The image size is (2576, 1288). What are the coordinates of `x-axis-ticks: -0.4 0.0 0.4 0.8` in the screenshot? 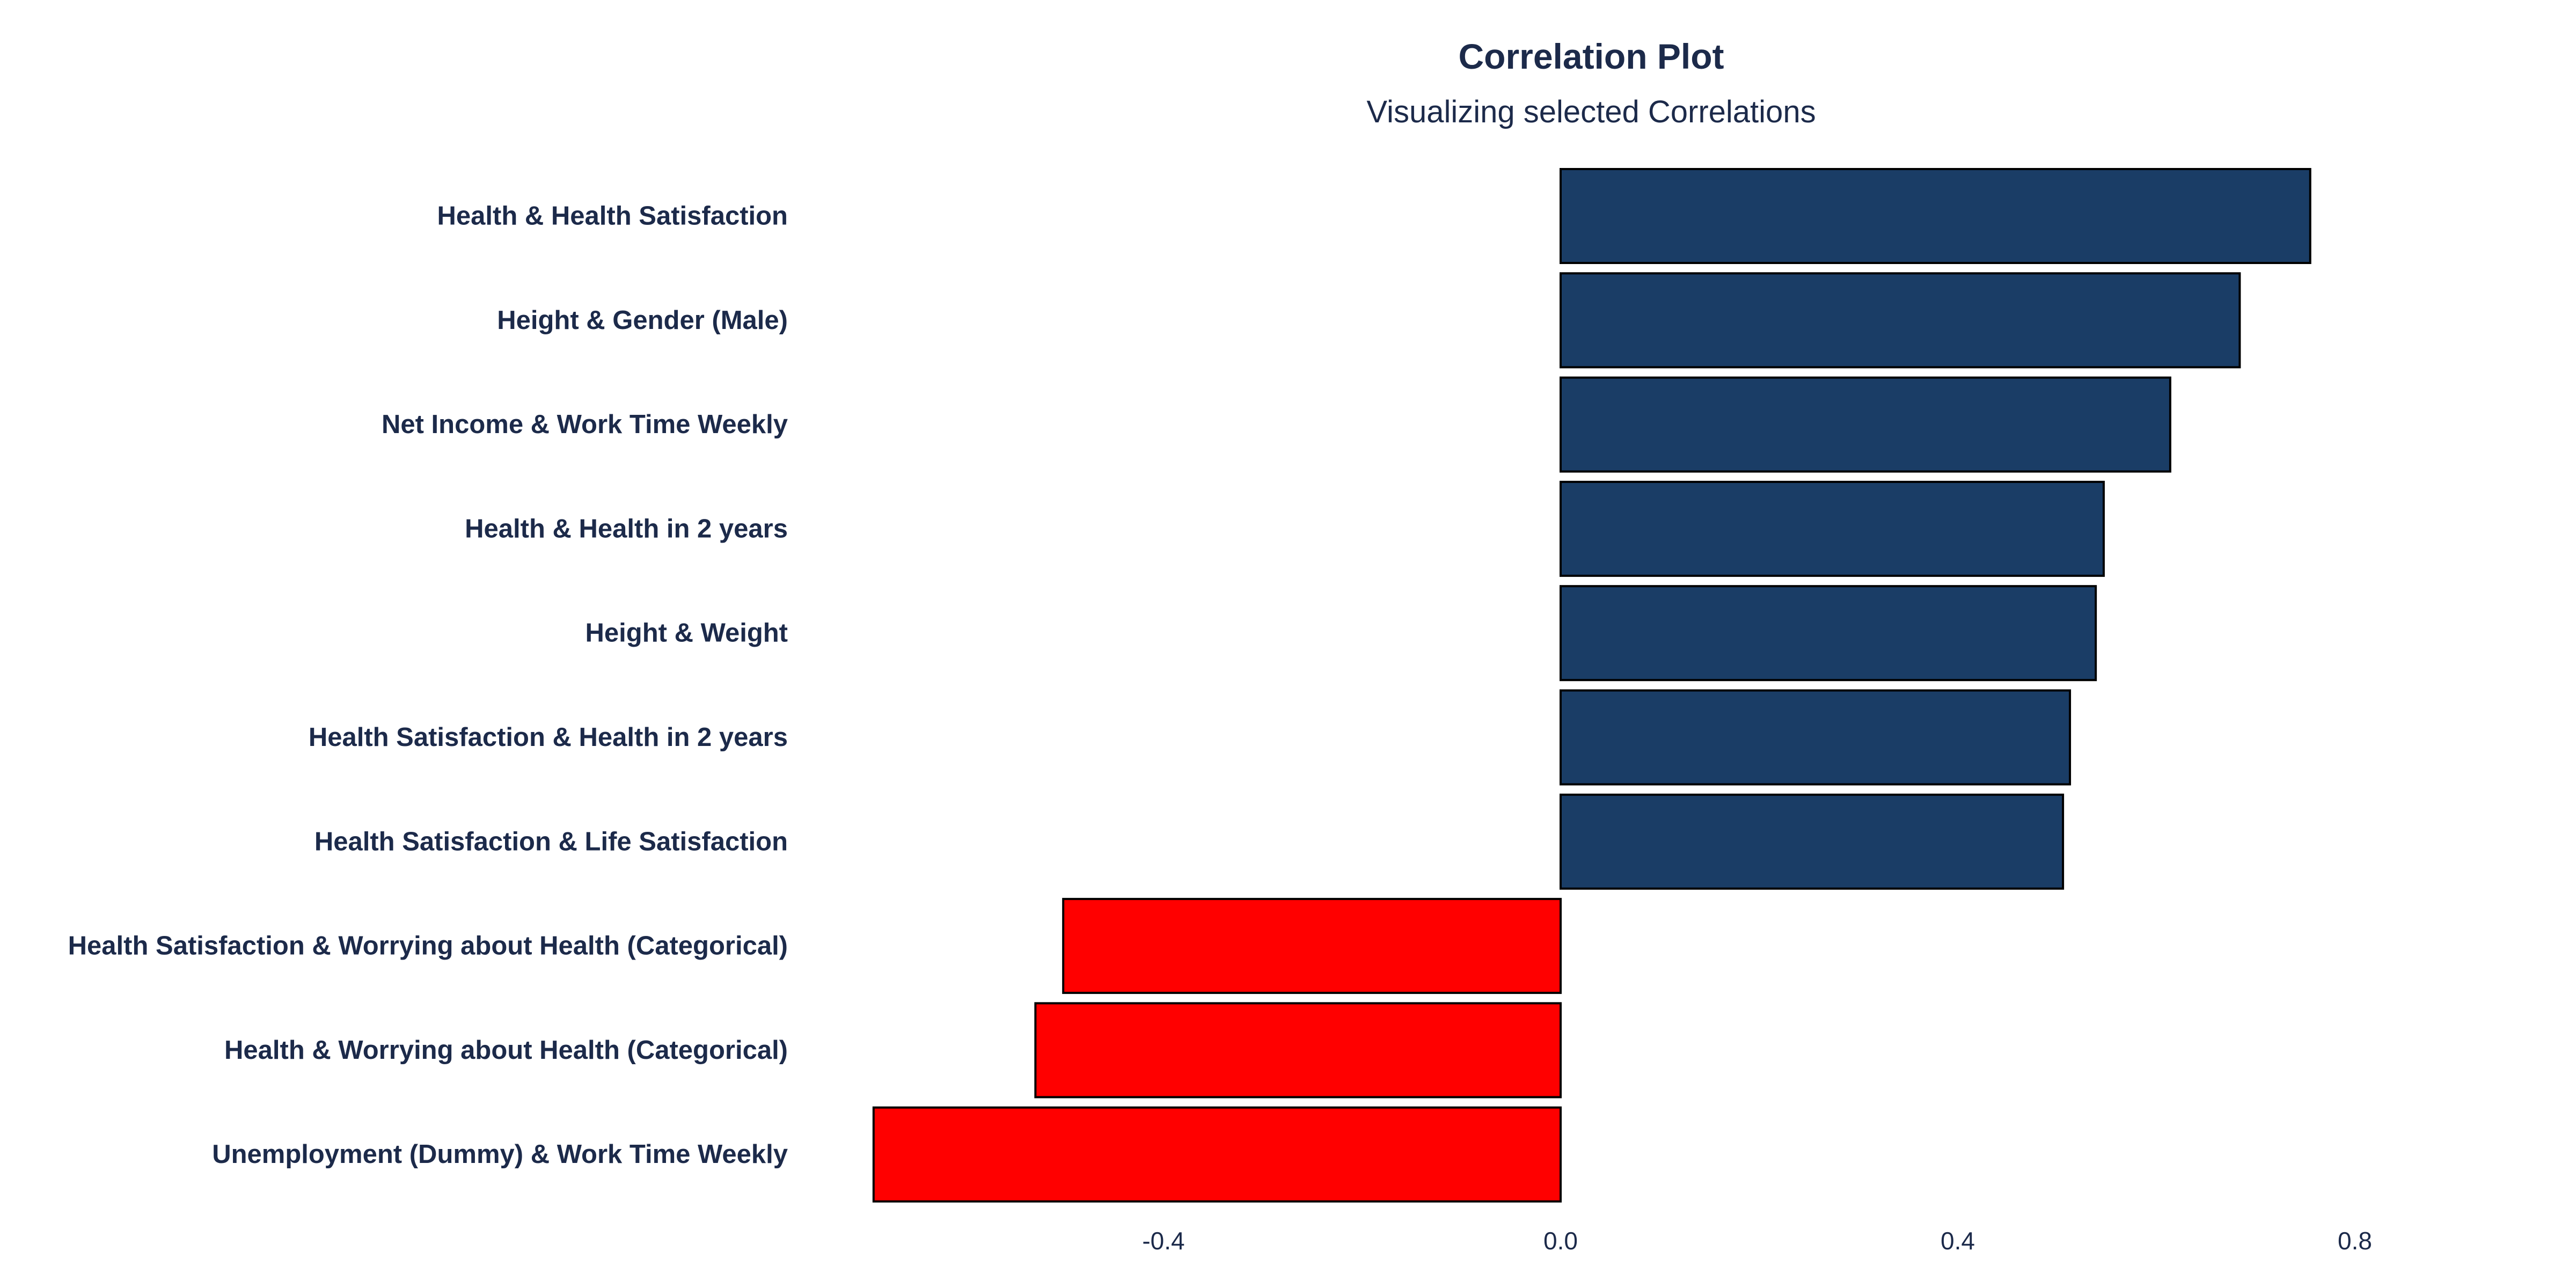 It's located at (1757, 1241).